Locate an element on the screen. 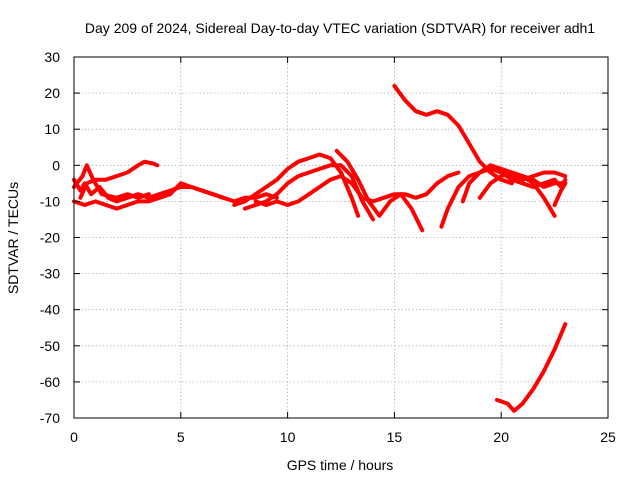  y-tick-label: -40 is located at coordinates (50, 310).